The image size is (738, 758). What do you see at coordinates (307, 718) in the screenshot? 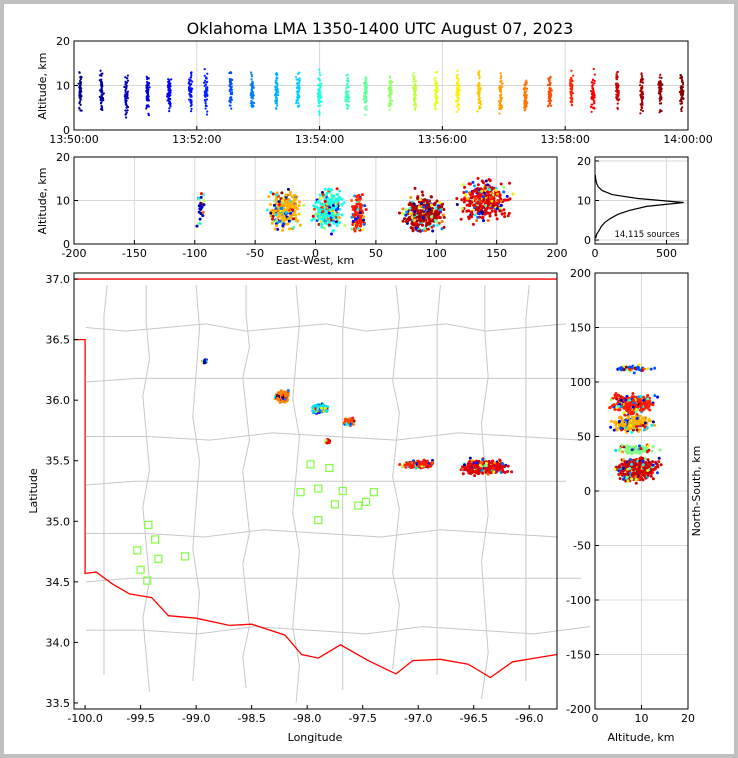
I see `x-tick-label: -98.0` at bounding box center [307, 718].